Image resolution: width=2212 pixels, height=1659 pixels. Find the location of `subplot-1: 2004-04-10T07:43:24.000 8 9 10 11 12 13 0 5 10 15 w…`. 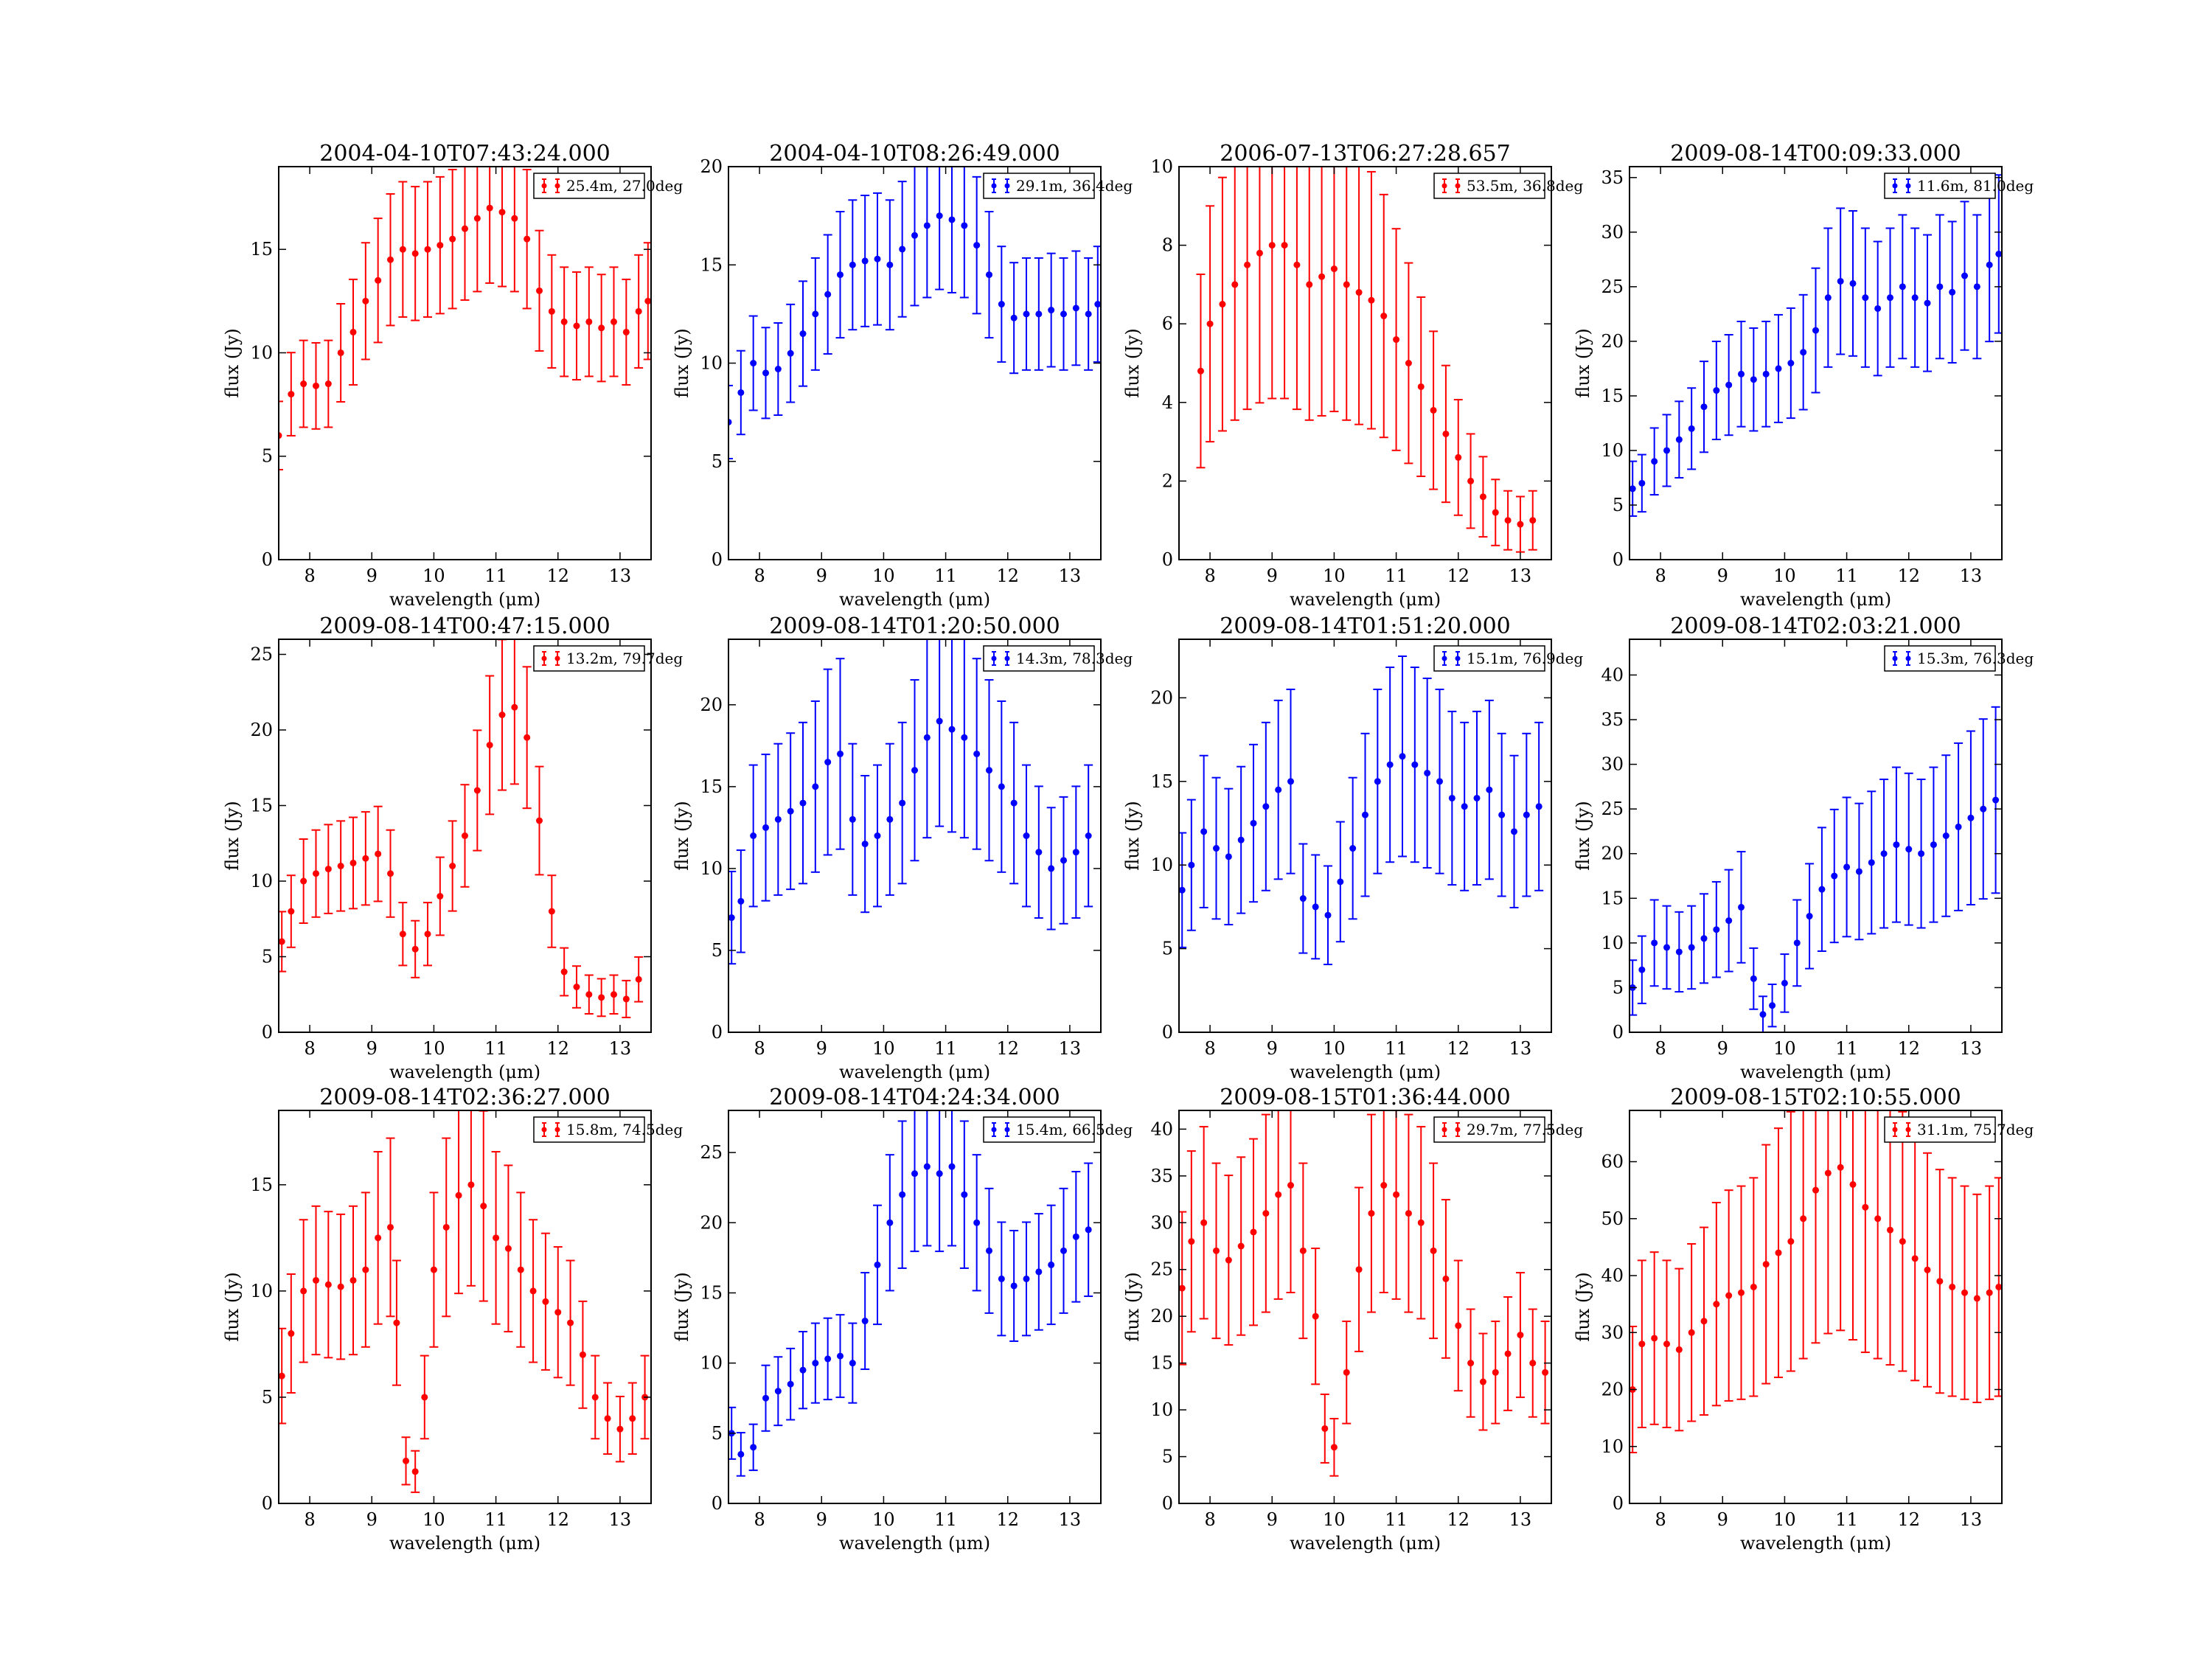

subplot-1: 2004-04-10T07:43:24.000 8 9 10 11 12 13 0 5 10 15 w… is located at coordinates (452, 375).